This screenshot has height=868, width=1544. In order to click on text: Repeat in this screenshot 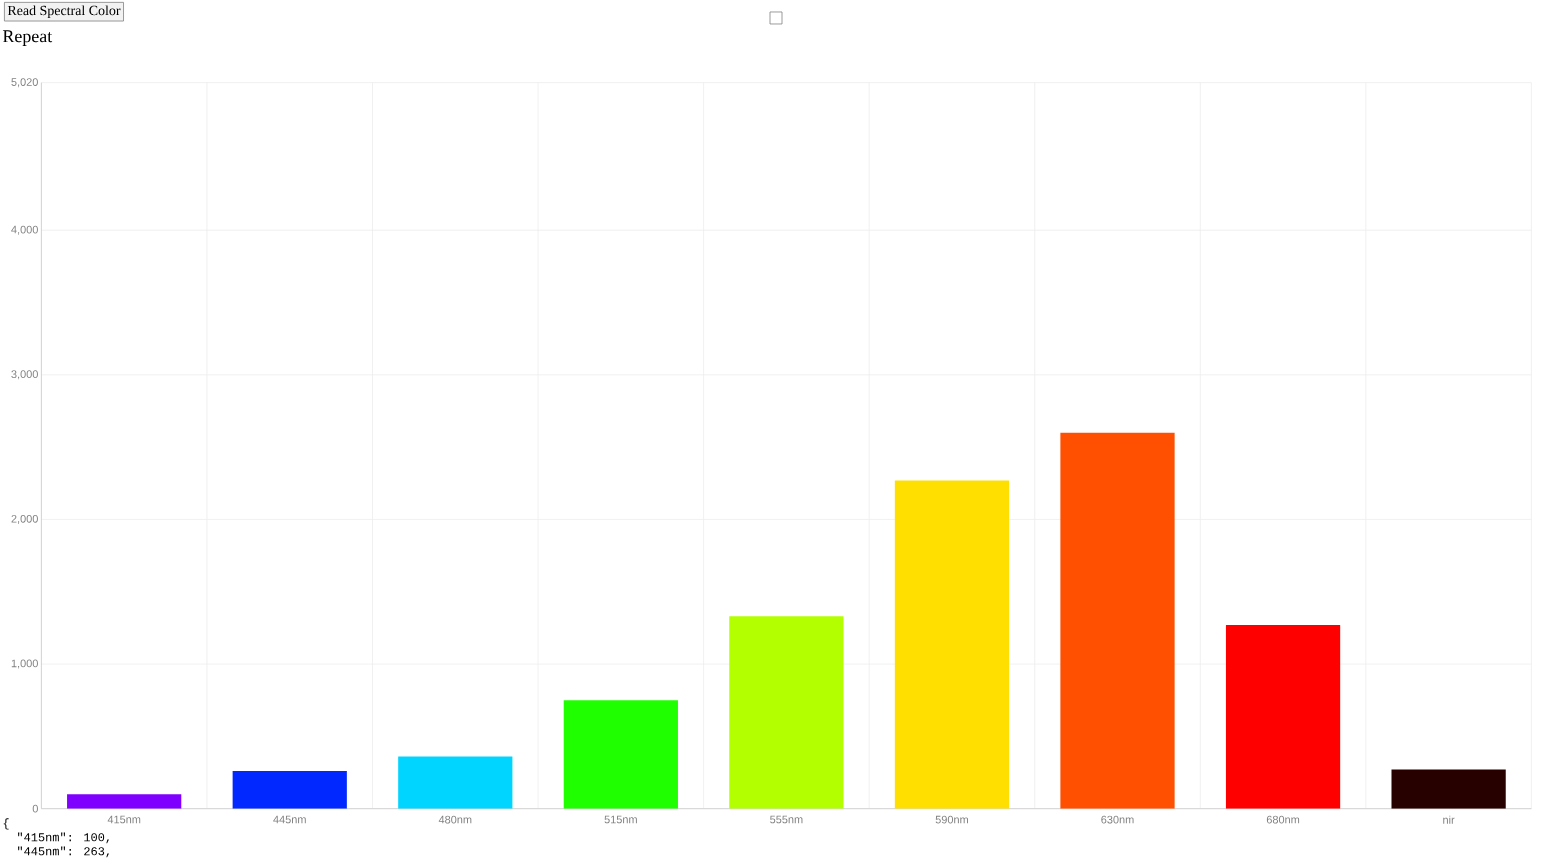, I will do `click(27, 38)`.